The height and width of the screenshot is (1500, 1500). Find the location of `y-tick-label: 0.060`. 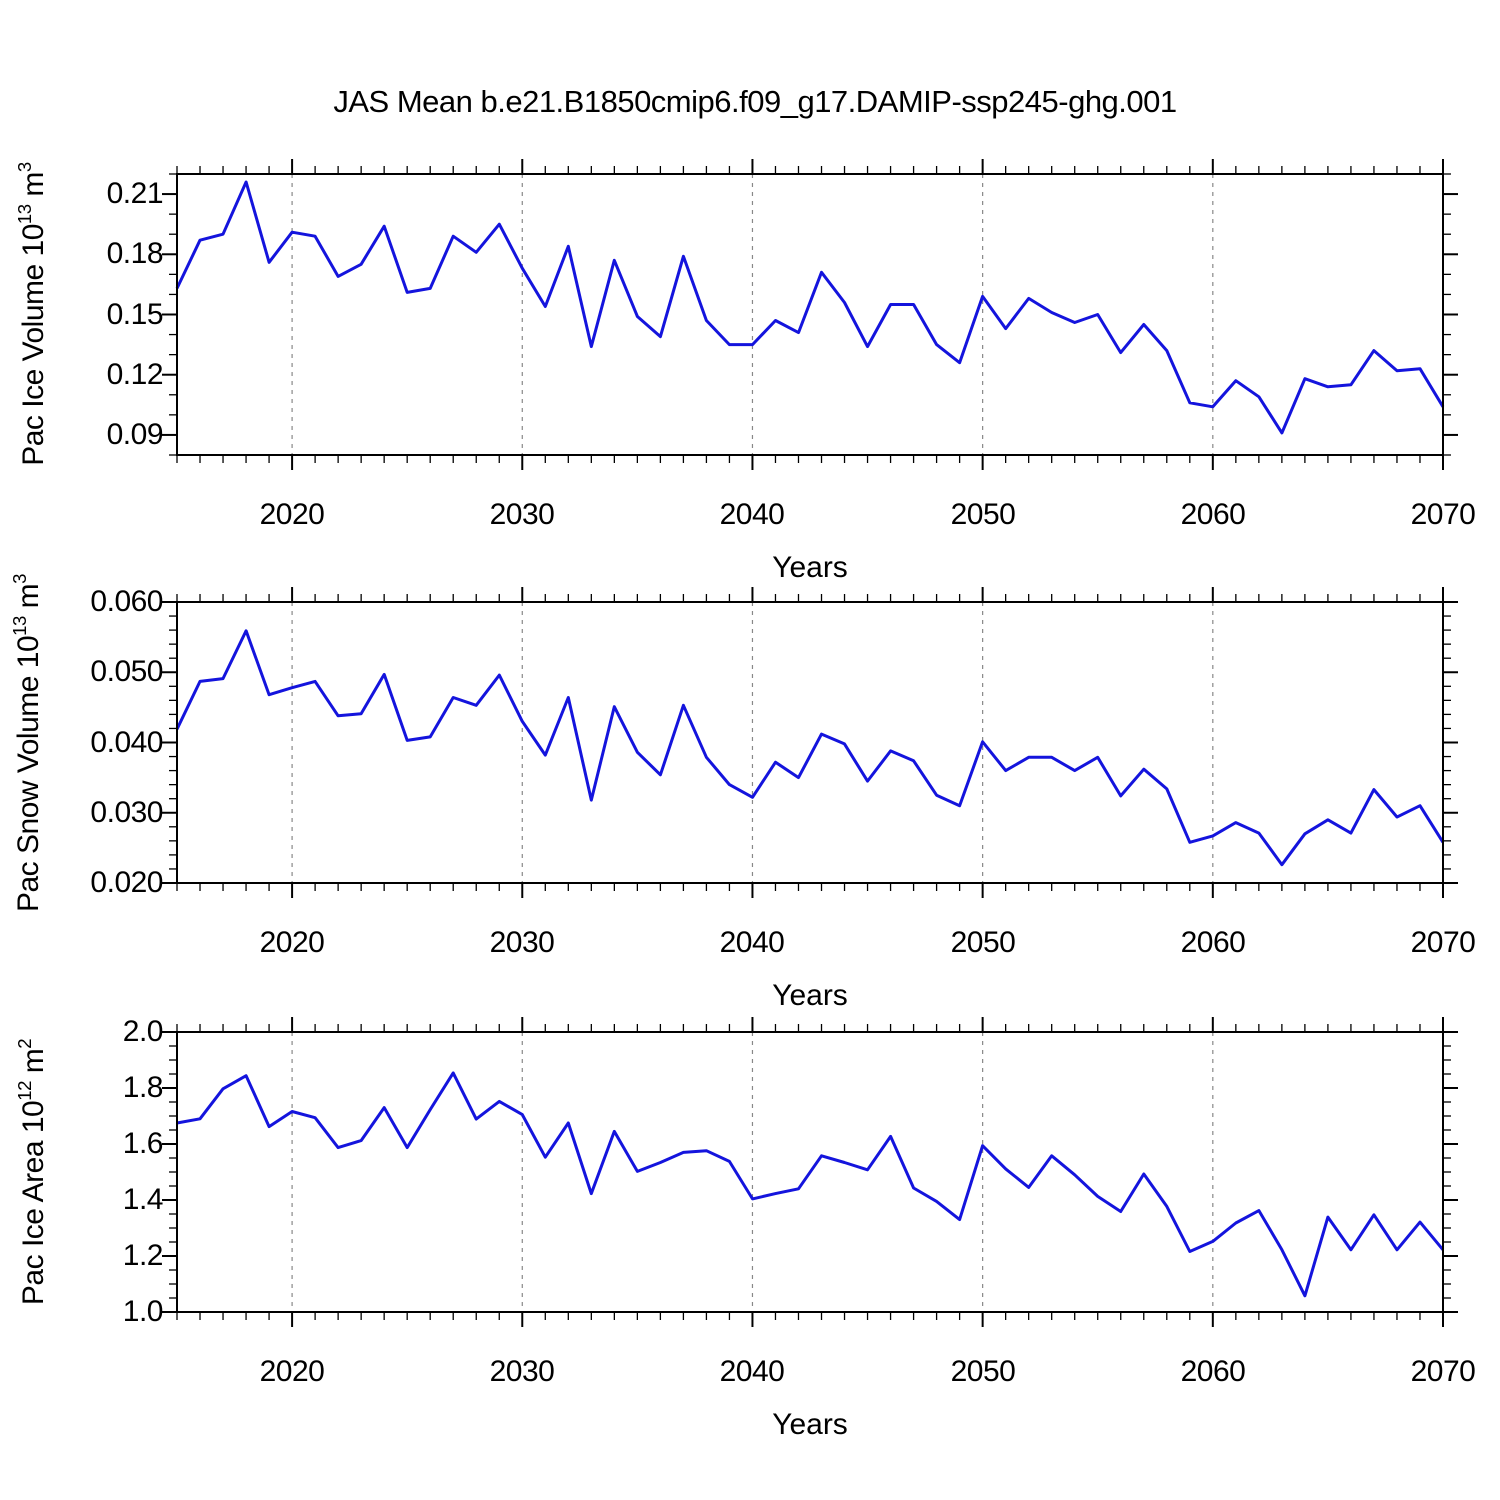

y-tick-label: 0.060 is located at coordinates (126, 601).